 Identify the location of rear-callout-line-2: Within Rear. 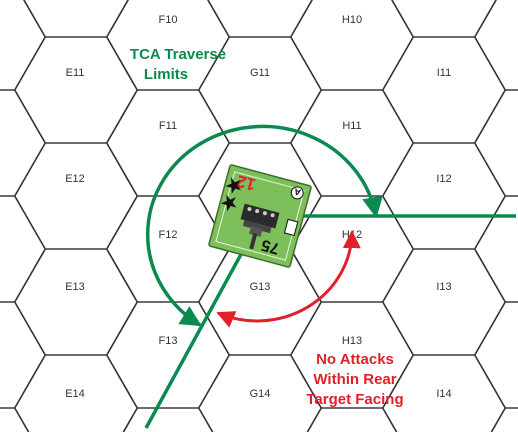
(354, 379).